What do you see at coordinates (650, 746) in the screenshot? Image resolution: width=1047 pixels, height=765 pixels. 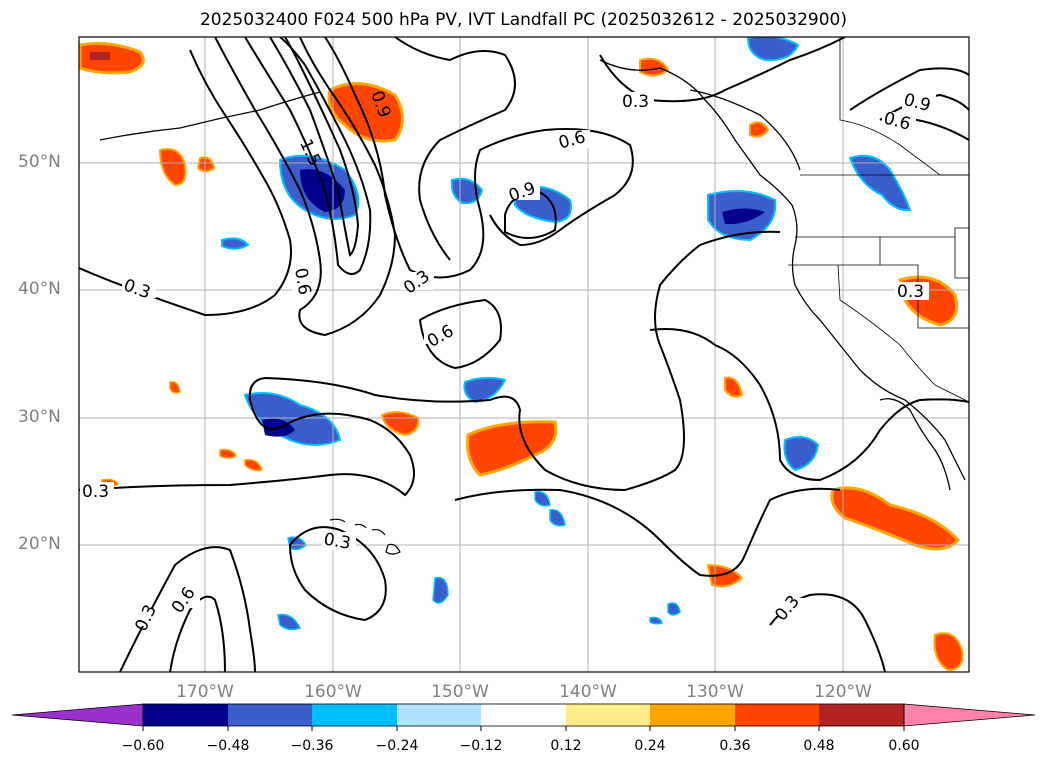 I see `colorbar-tick: 0.24` at bounding box center [650, 746].